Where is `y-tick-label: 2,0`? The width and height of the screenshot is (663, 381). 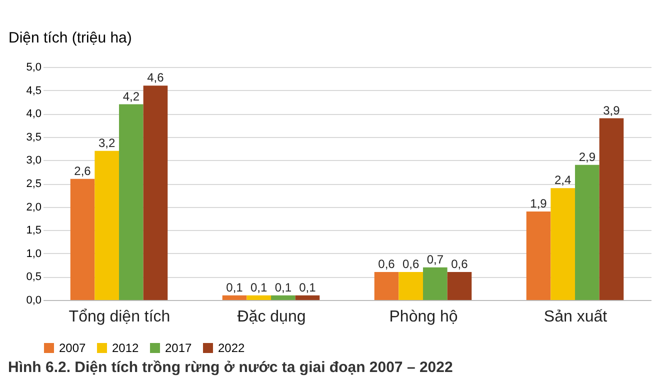
y-tick-label: 2,0 is located at coordinates (34, 207).